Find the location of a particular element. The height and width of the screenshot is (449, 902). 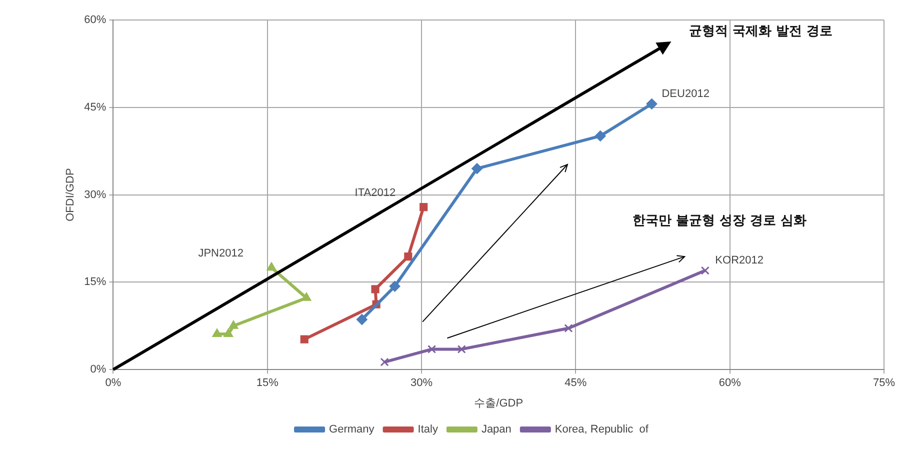

y-axis-title: OFDI/GDP is located at coordinates (70, 195).